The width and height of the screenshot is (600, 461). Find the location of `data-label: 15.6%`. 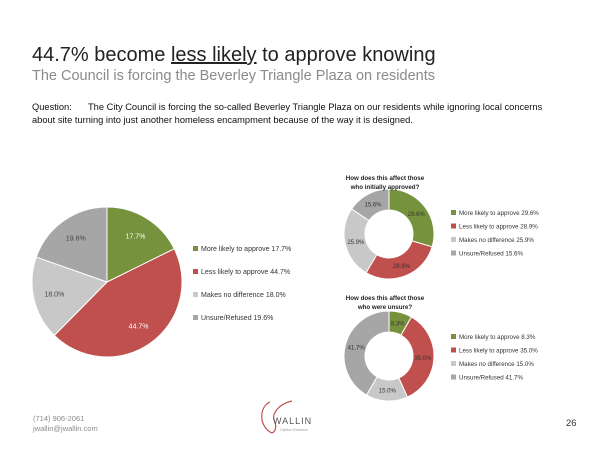

data-label: 15.6% is located at coordinates (373, 206).